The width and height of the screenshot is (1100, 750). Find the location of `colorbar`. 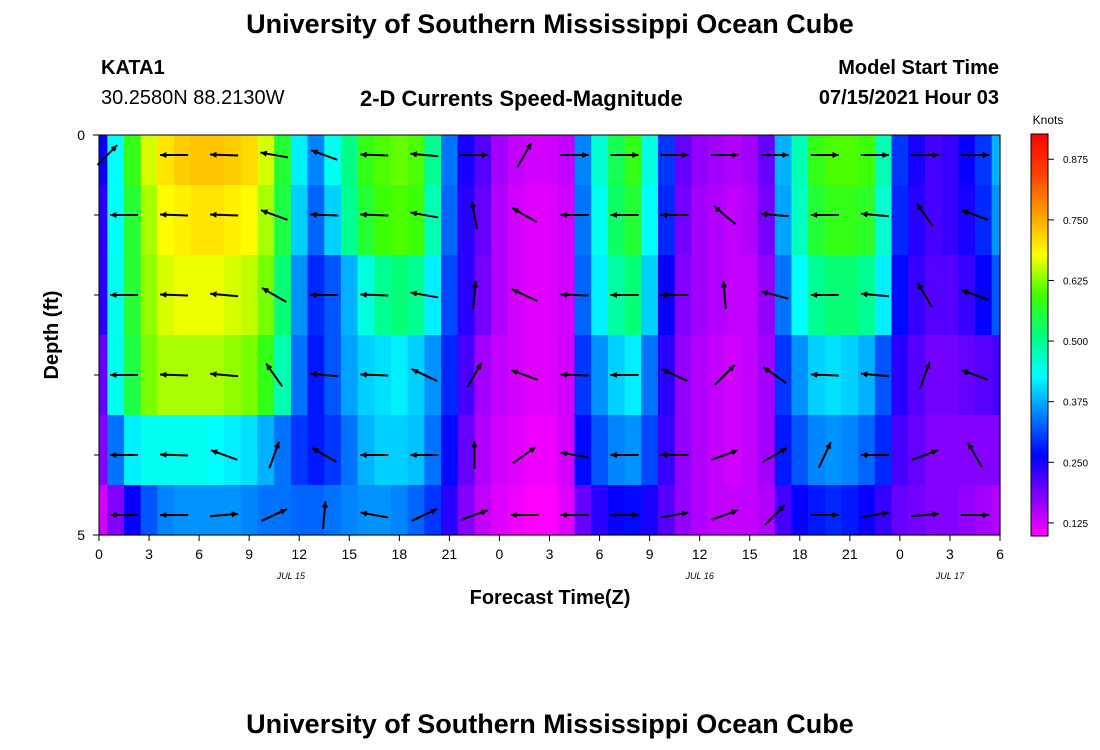

colorbar is located at coordinates (1039, 335).